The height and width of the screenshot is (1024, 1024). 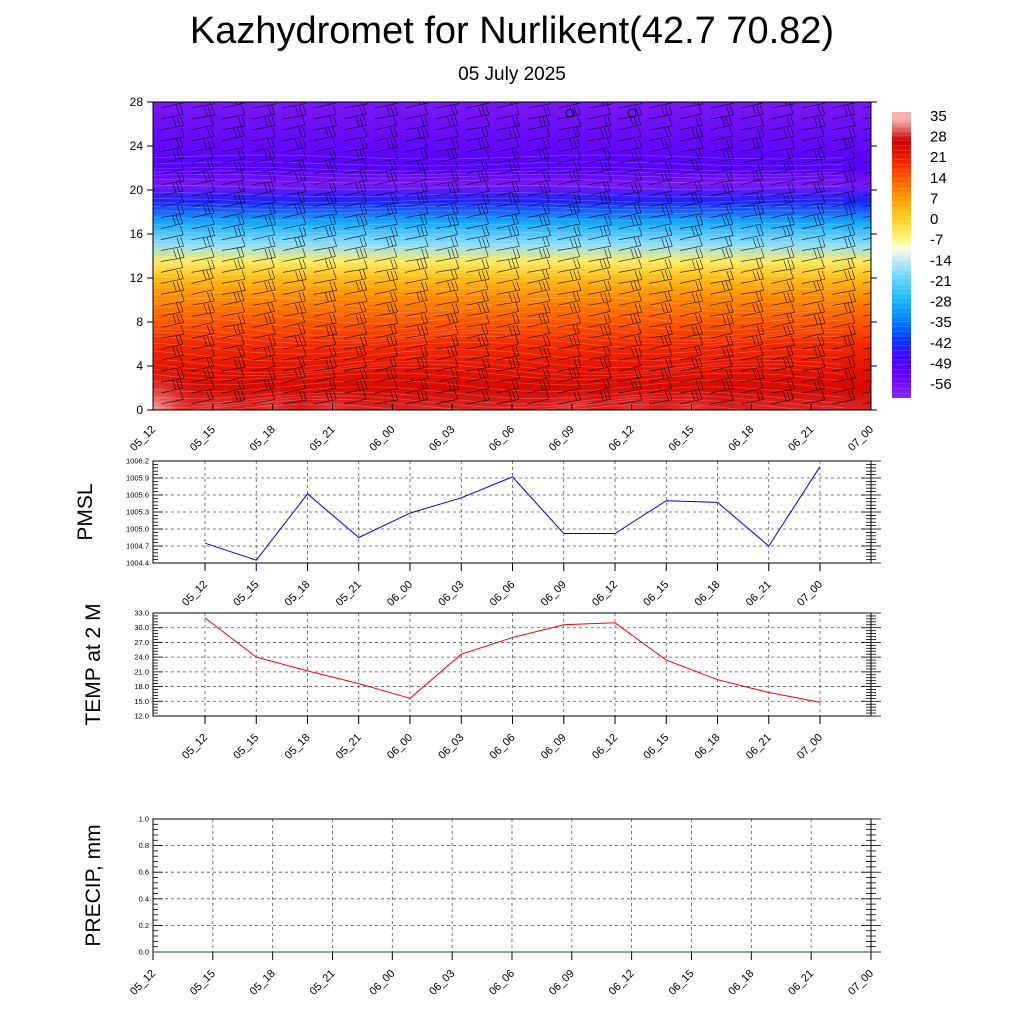 I want to click on y-axis-title: PMSL, so click(x=85, y=511).